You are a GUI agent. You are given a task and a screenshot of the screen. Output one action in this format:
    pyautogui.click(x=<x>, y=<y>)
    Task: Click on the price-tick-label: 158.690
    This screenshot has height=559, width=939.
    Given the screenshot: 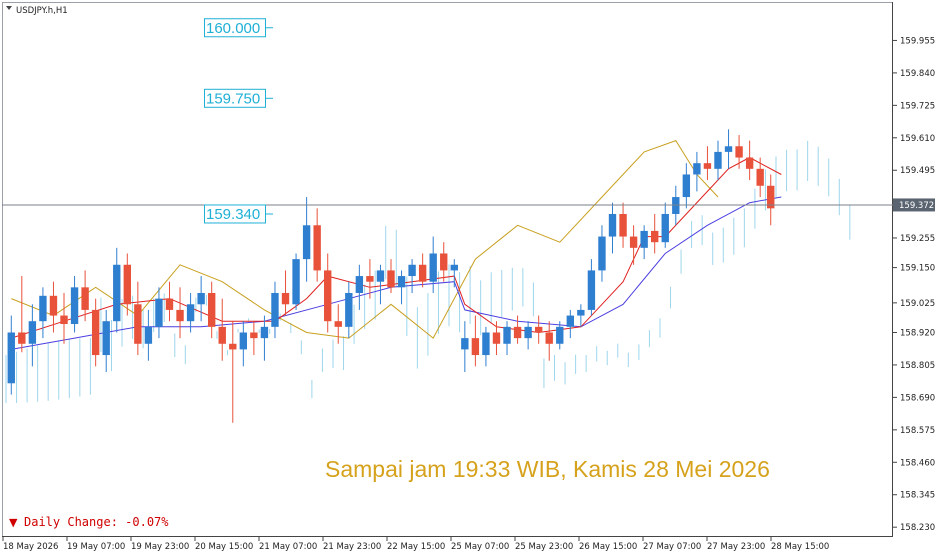 What is the action you would take?
    pyautogui.click(x=917, y=398)
    